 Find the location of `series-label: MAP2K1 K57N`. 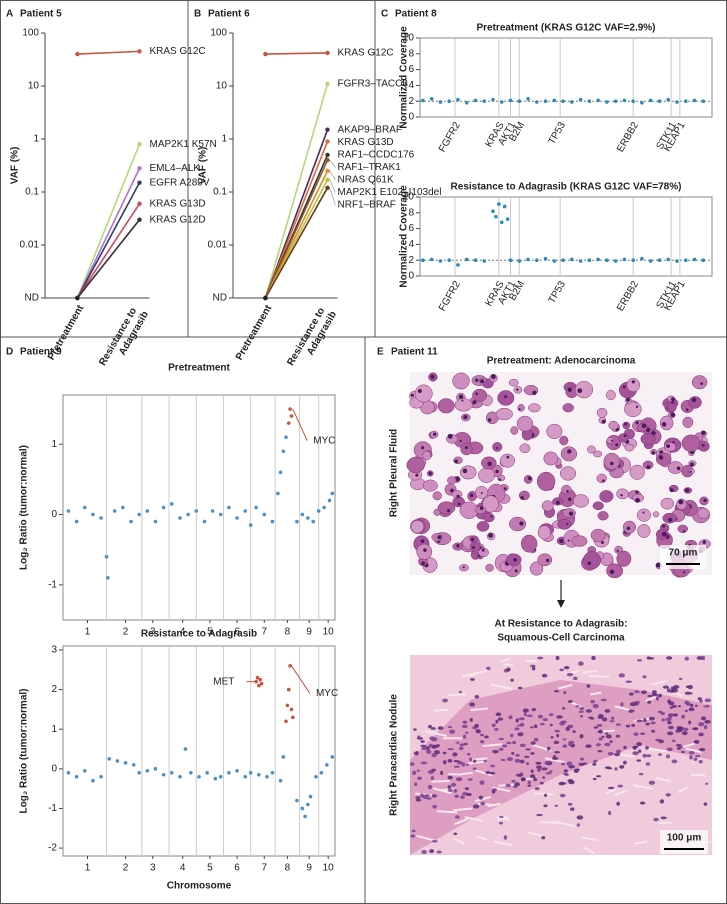

series-label: MAP2K1 K57N is located at coordinates (183, 144).